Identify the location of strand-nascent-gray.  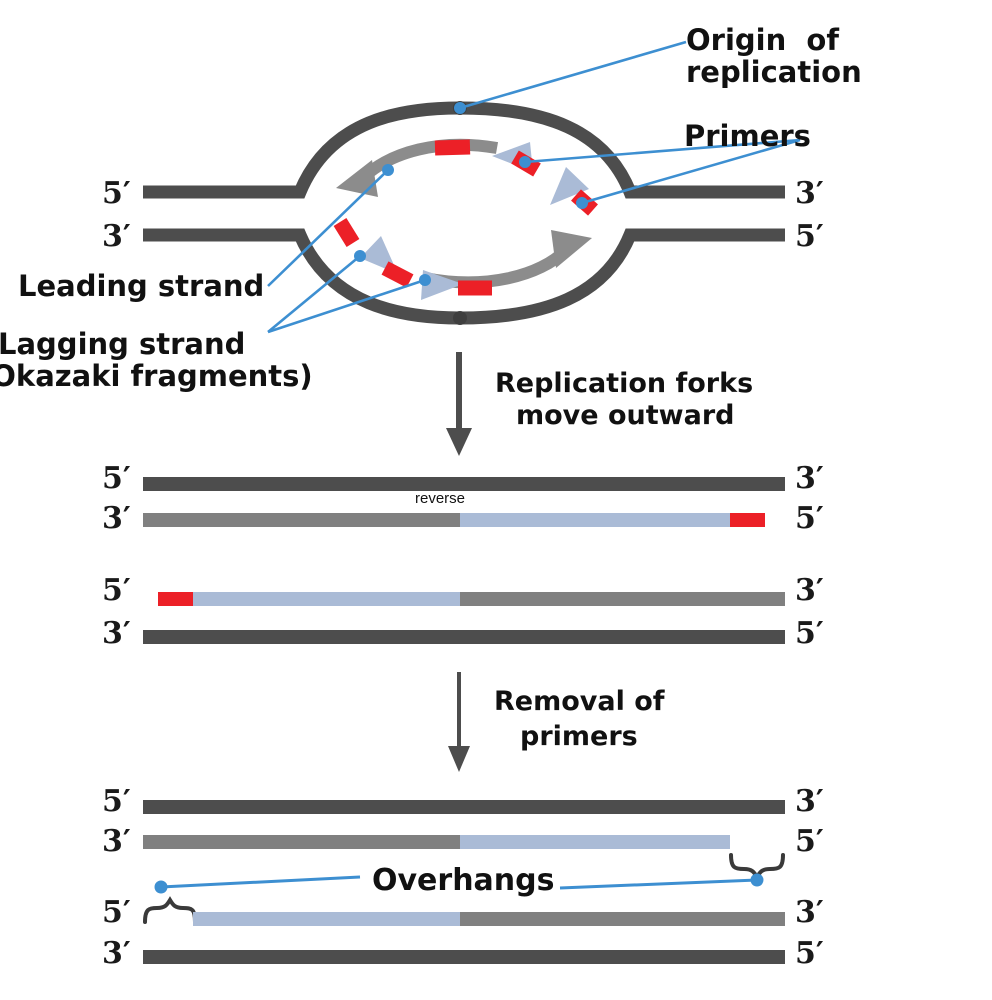
(301, 520).